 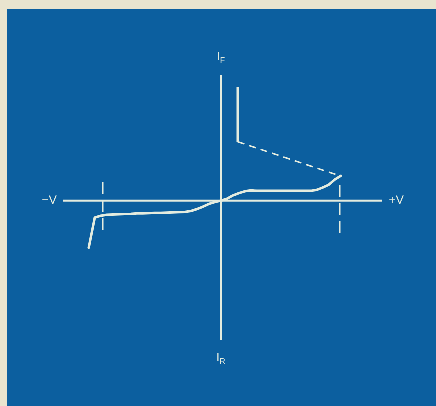 I want to click on text: −V, so click(x=50, y=200).